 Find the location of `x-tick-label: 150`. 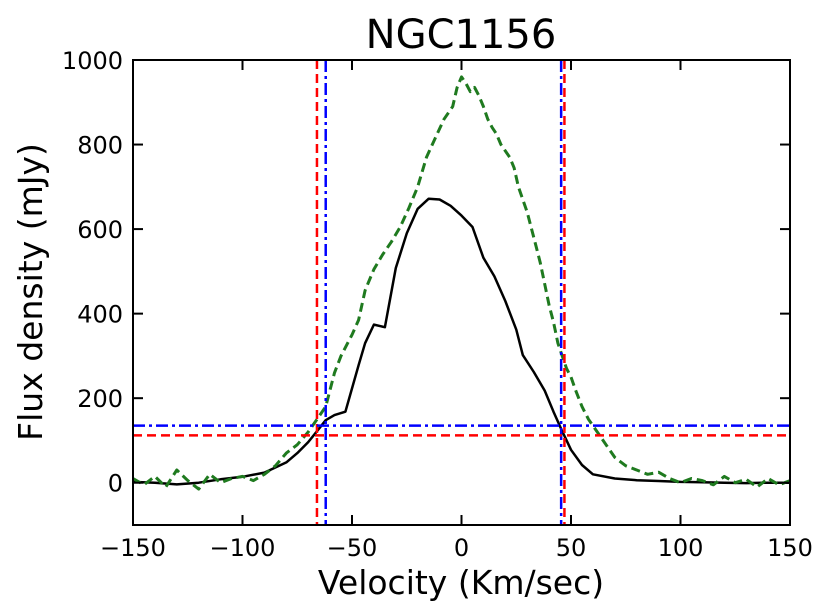

x-tick-label: 150 is located at coordinates (790, 548).